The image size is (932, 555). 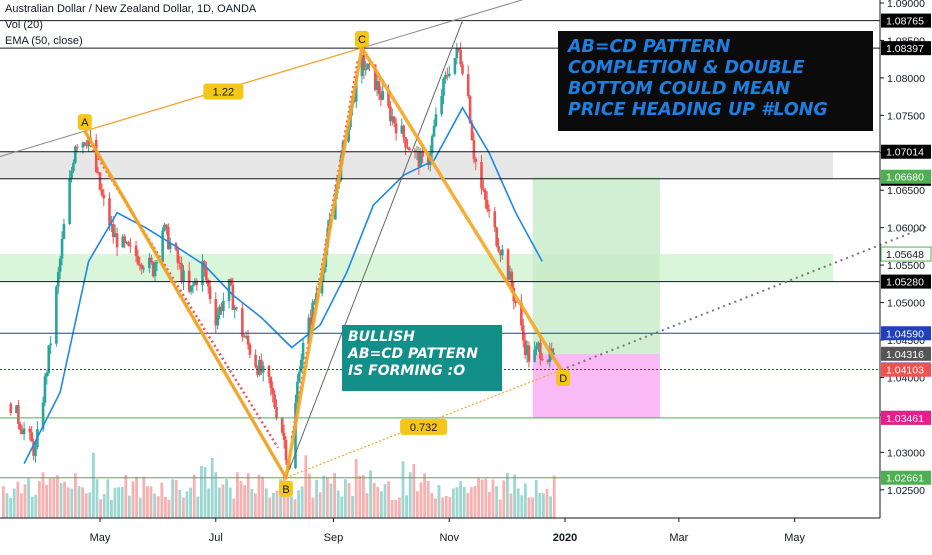 I want to click on pattern-point-b: B, so click(x=286, y=488).